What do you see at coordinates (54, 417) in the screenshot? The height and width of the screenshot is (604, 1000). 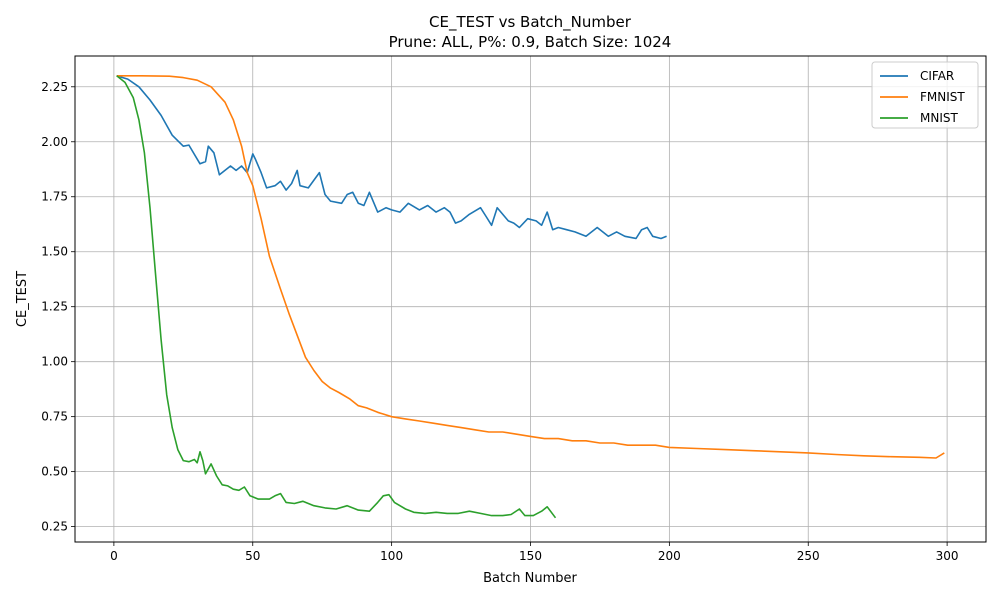 I see `y-tick-label: 0.75` at bounding box center [54, 417].